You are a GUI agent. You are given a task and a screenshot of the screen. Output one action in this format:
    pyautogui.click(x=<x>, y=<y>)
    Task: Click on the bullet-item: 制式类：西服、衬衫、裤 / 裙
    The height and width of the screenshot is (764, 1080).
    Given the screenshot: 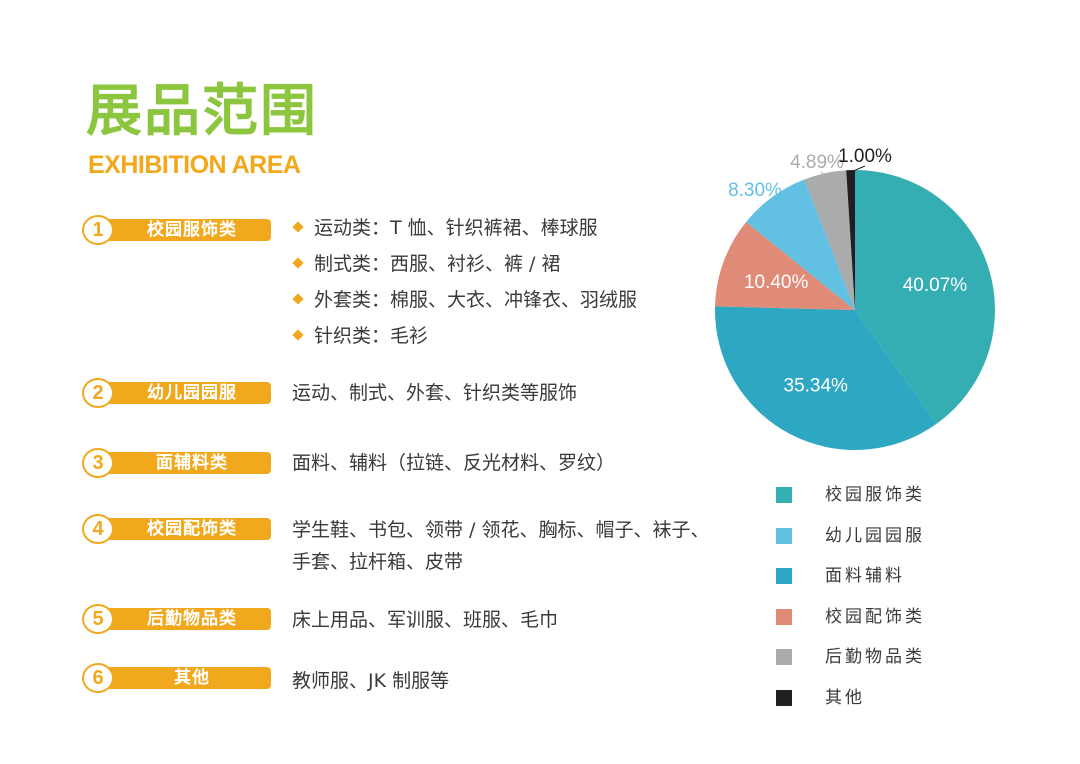 What is the action you would take?
    pyautogui.click(x=426, y=264)
    